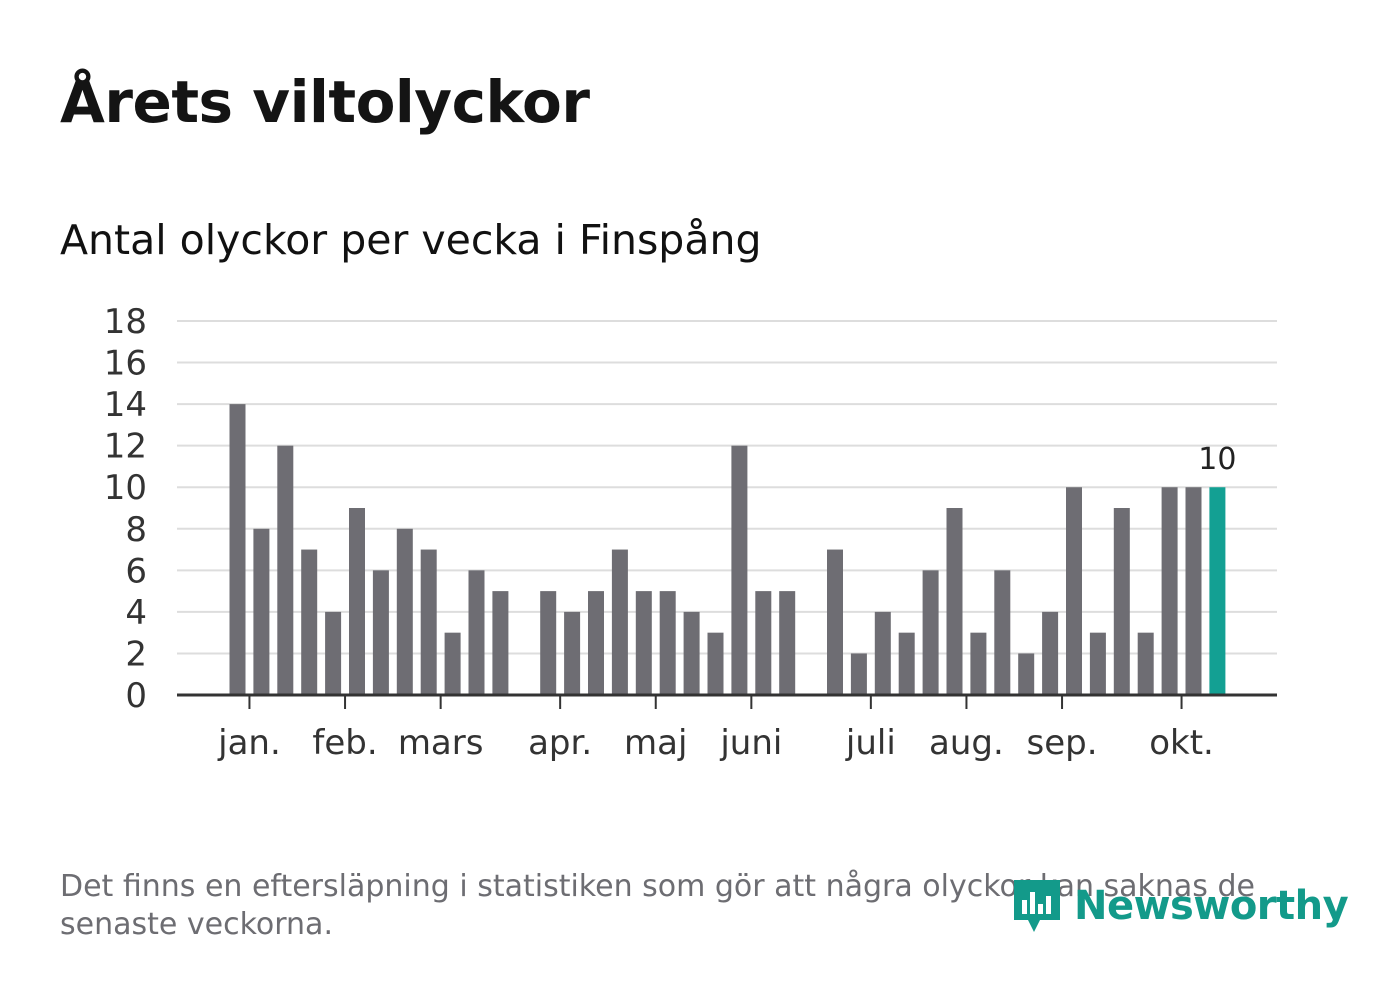  I want to click on chart-title: Årets viltolyckor, so click(325, 102).